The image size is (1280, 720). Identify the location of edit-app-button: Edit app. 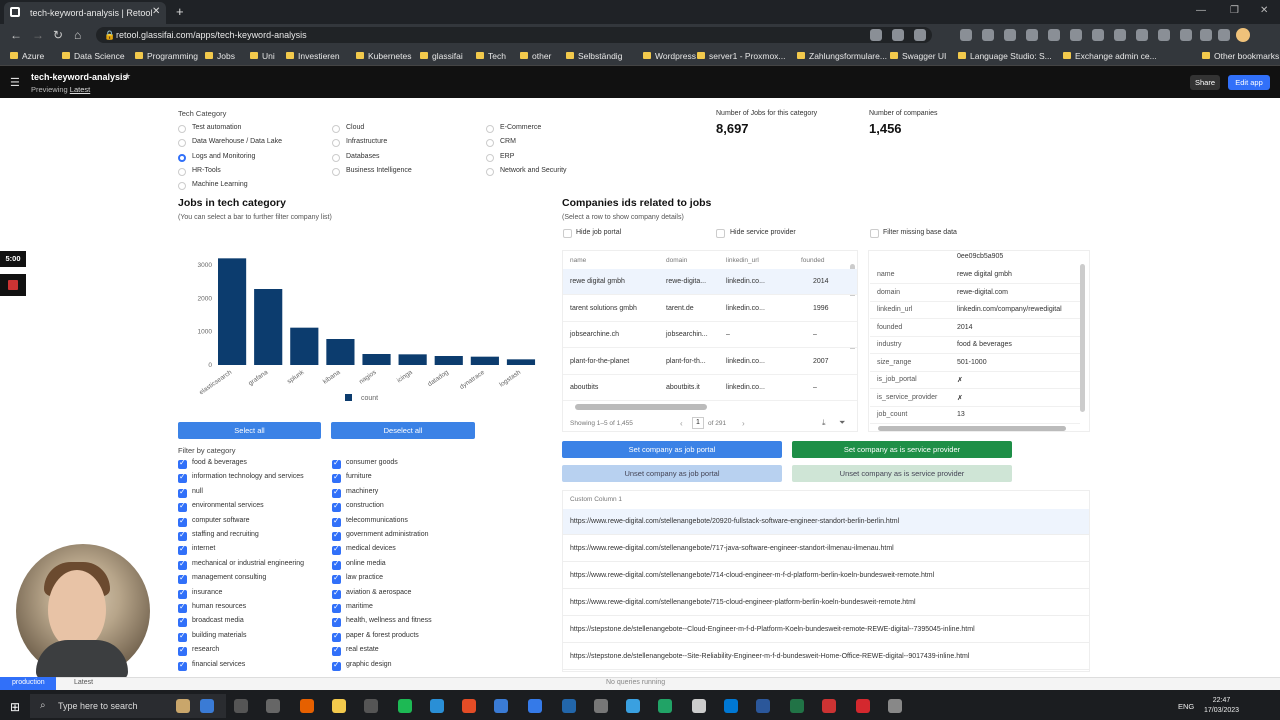
(1249, 82).